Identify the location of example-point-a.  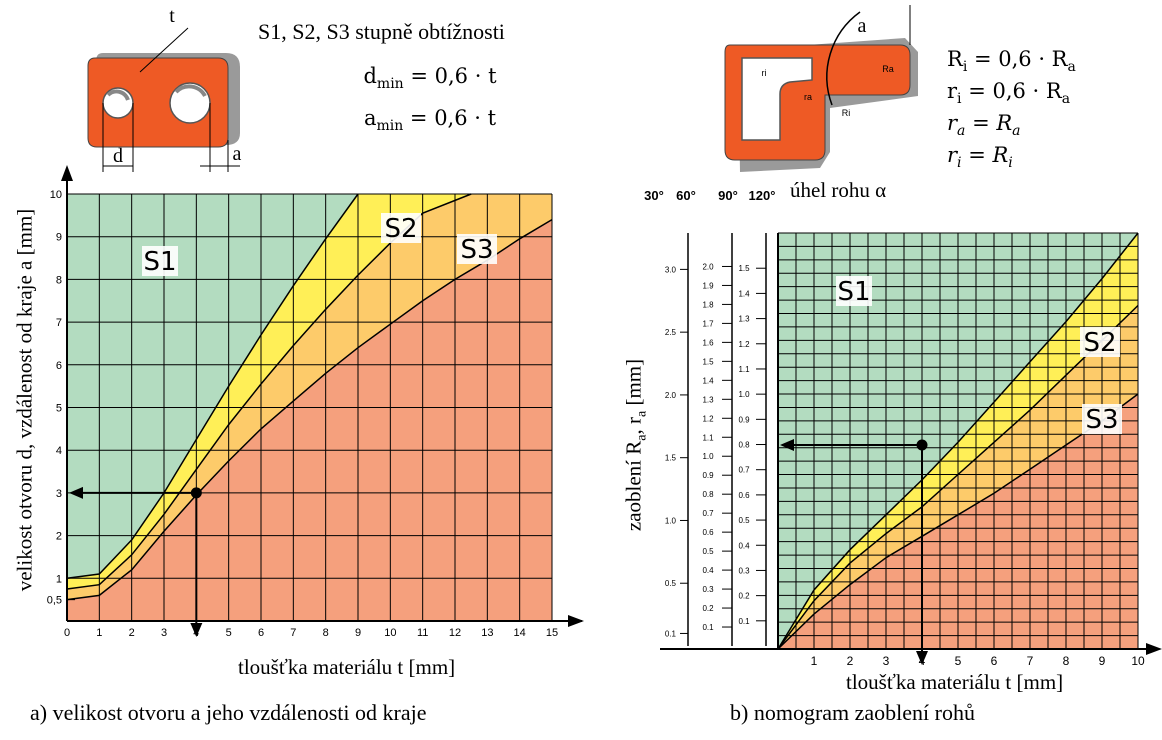
(196, 493).